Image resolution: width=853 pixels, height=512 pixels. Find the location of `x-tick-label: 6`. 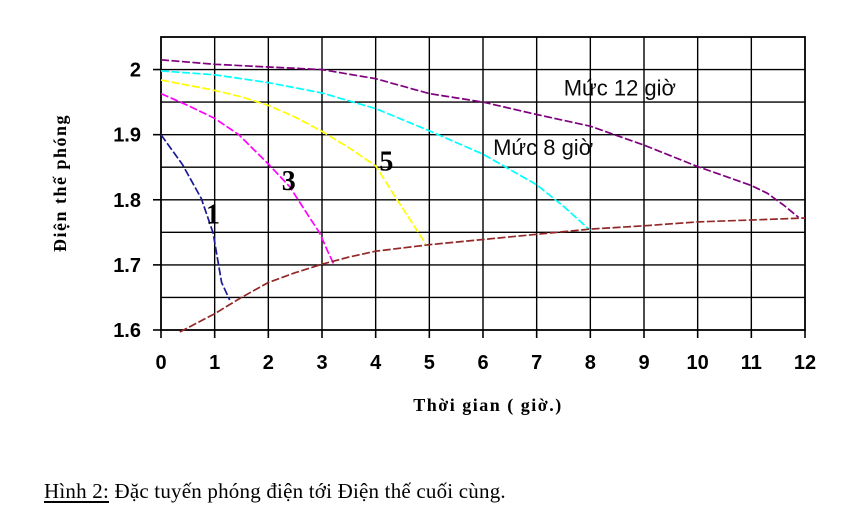

x-tick-label: 6 is located at coordinates (482, 363).